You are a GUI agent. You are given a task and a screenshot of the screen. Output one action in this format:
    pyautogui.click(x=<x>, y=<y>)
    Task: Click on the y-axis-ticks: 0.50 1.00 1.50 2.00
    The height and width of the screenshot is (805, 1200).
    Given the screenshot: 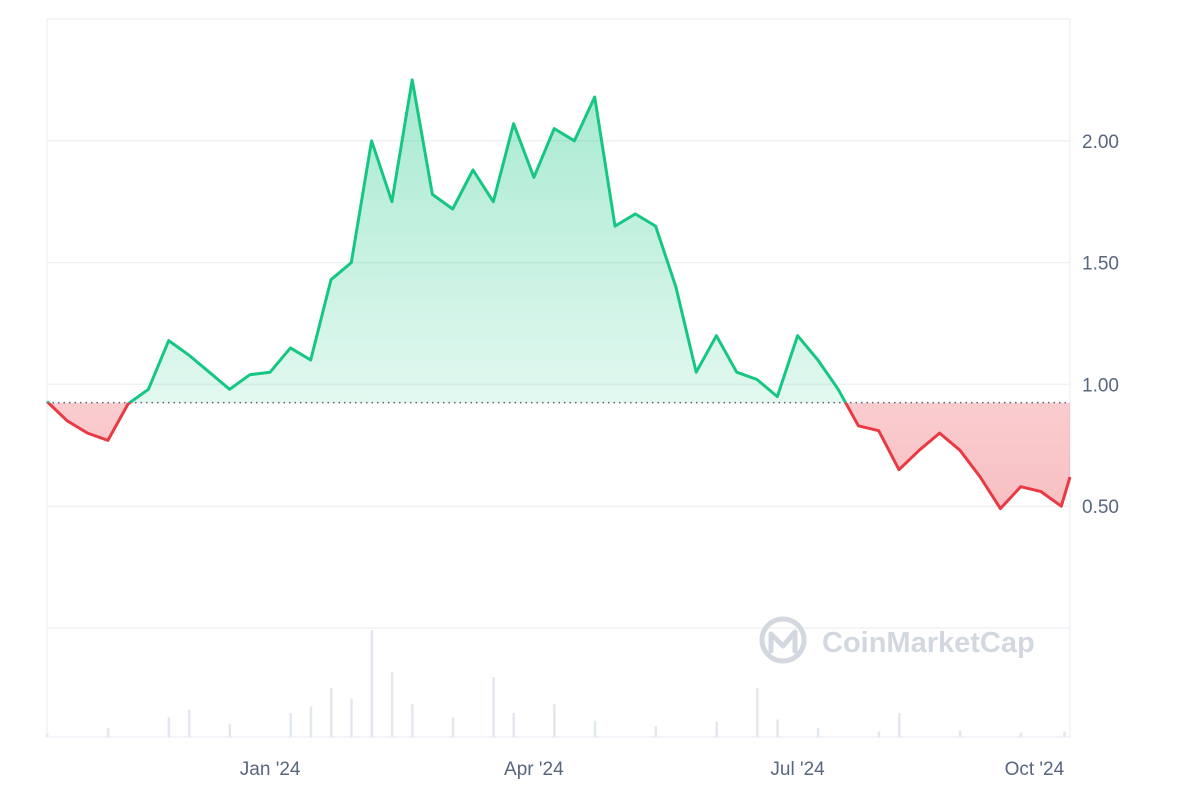 What is the action you would take?
    pyautogui.click(x=1100, y=325)
    